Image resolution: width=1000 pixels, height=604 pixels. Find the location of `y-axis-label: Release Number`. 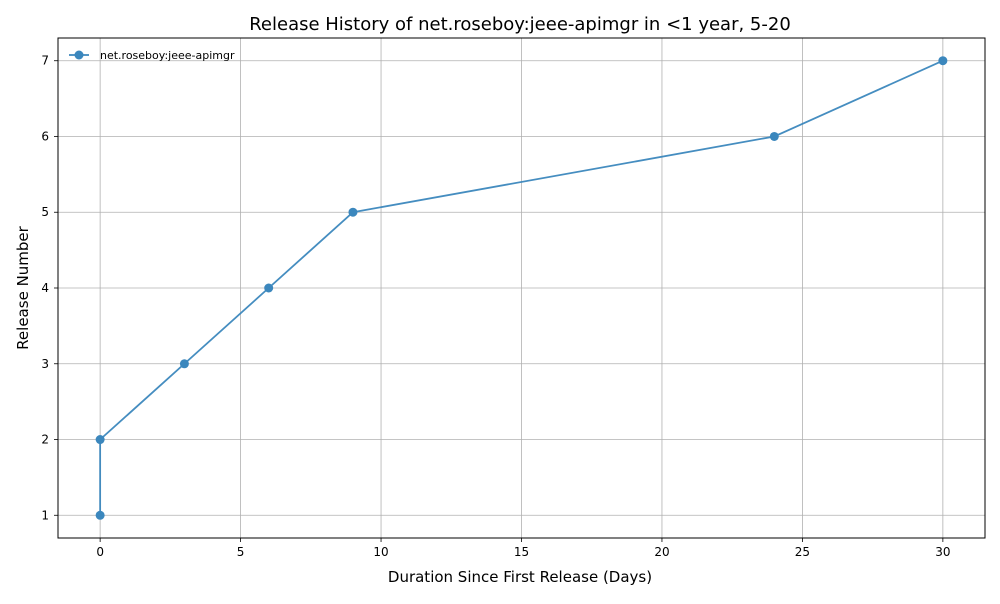

y-axis-label: Release Number is located at coordinates (23, 287).